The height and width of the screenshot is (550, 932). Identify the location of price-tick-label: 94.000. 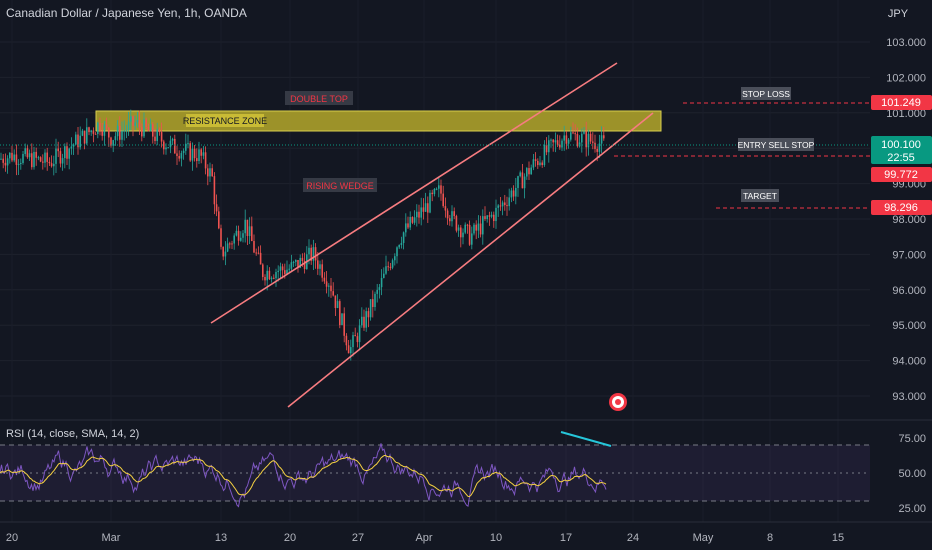
(909, 362).